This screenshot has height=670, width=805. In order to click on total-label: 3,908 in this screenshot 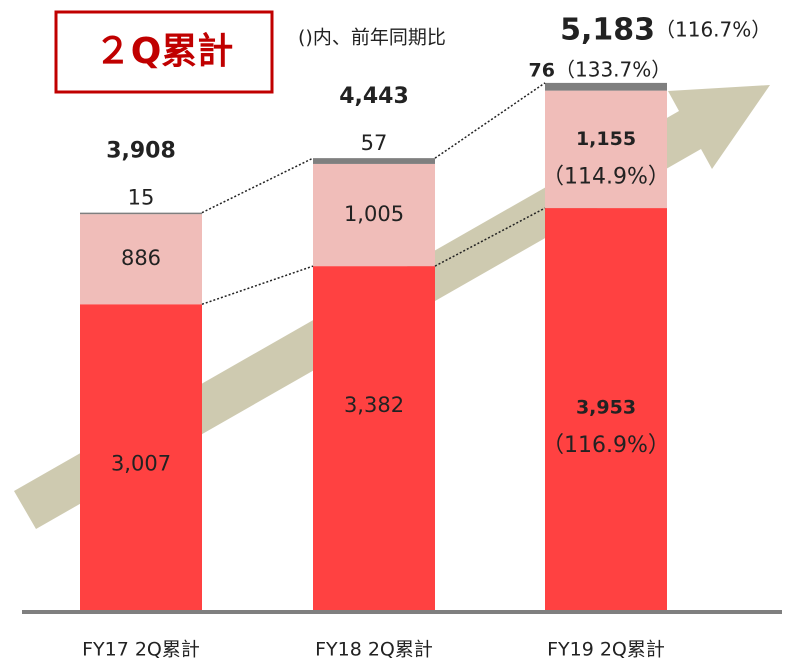, I will do `click(141, 151)`.